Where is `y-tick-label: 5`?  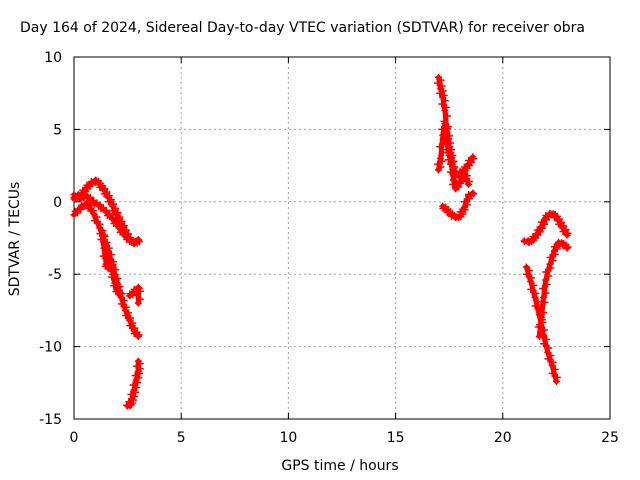 y-tick-label: 5 is located at coordinates (57, 130).